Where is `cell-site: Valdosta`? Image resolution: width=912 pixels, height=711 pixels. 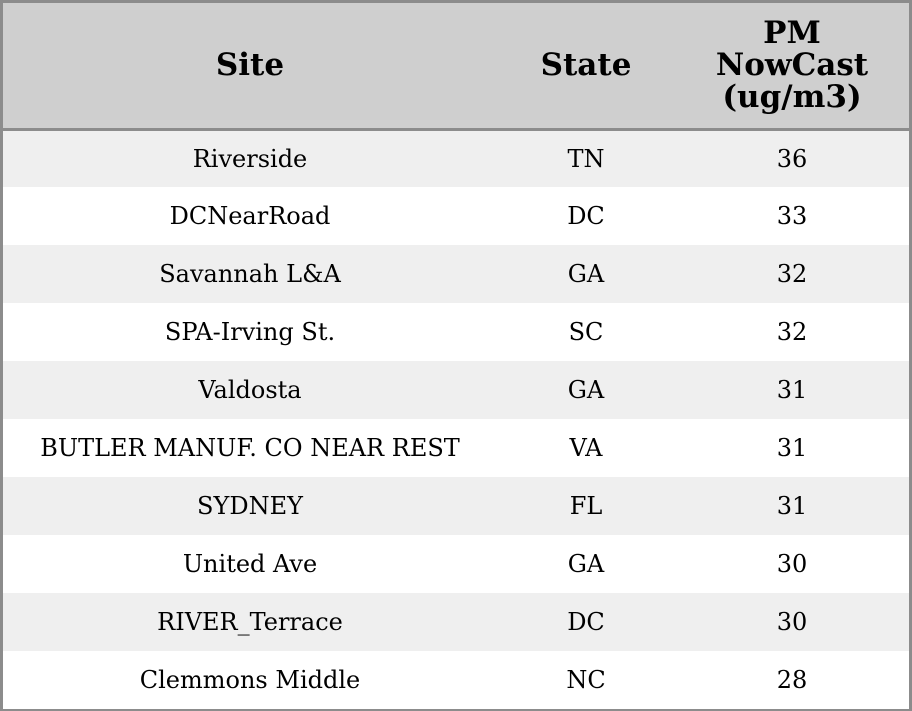 cell-site: Valdosta is located at coordinates (250, 390).